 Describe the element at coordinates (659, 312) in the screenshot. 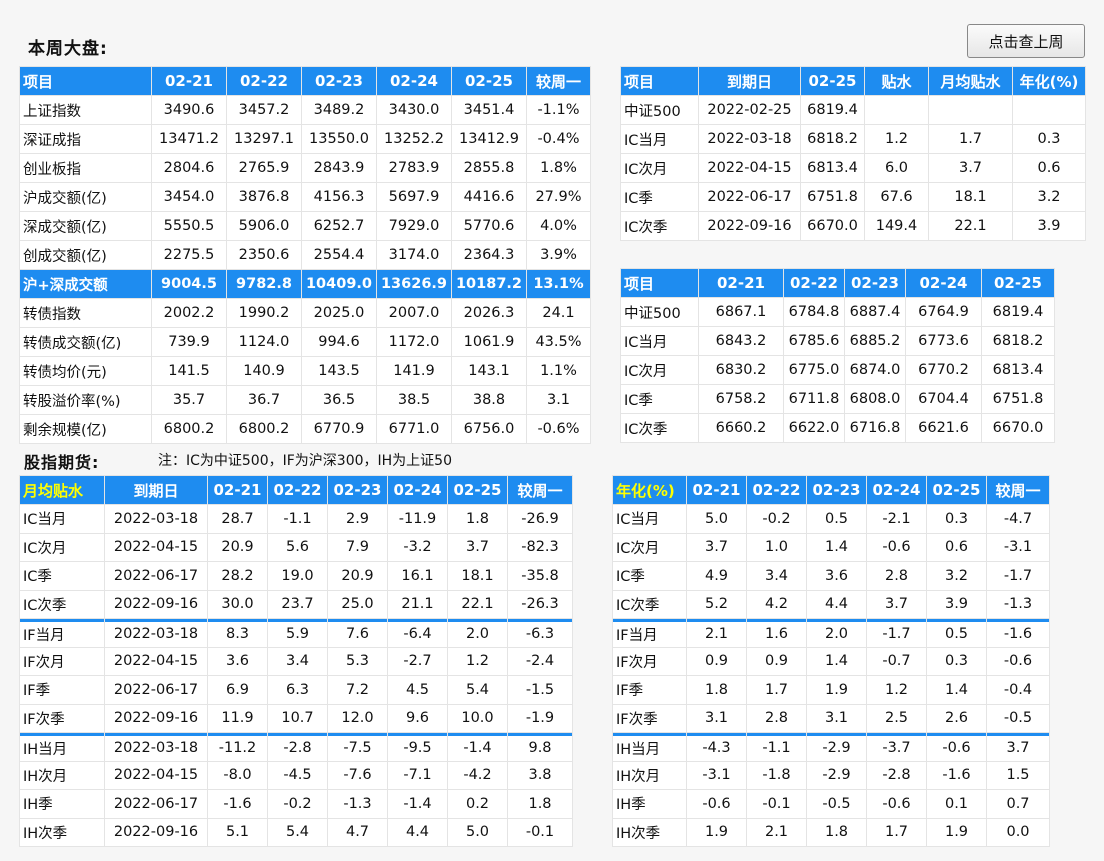

I see `row-label: 中证500` at that location.